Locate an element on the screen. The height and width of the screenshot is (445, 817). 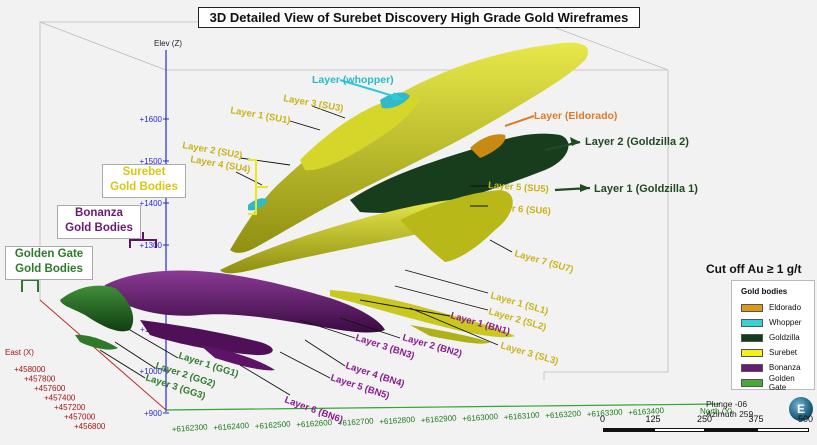
whopper-arrowhead is located at coordinates (398, 96).